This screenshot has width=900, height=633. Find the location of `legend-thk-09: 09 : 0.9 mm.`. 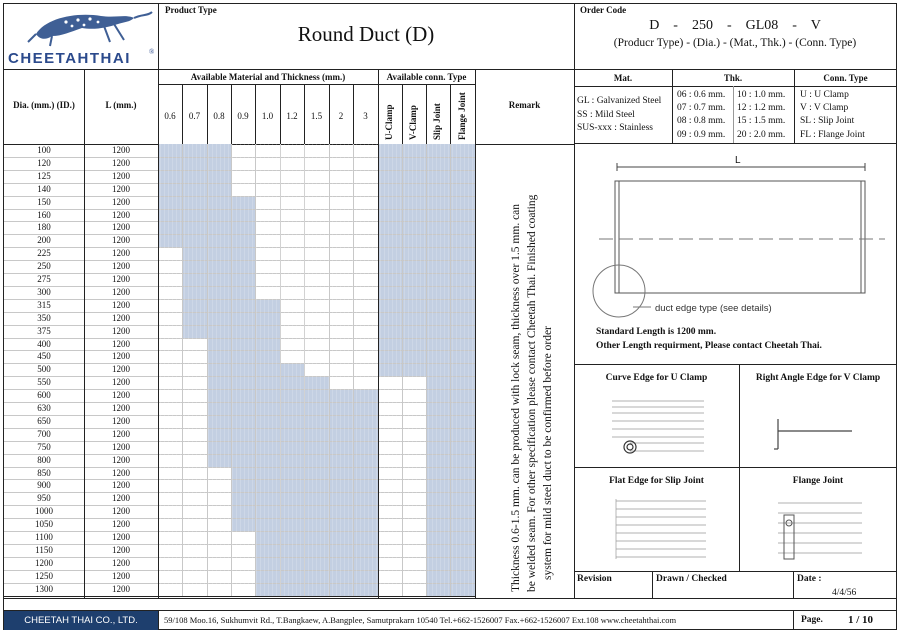

legend-thk-09: 09 : 0.9 mm. is located at coordinates (701, 134).